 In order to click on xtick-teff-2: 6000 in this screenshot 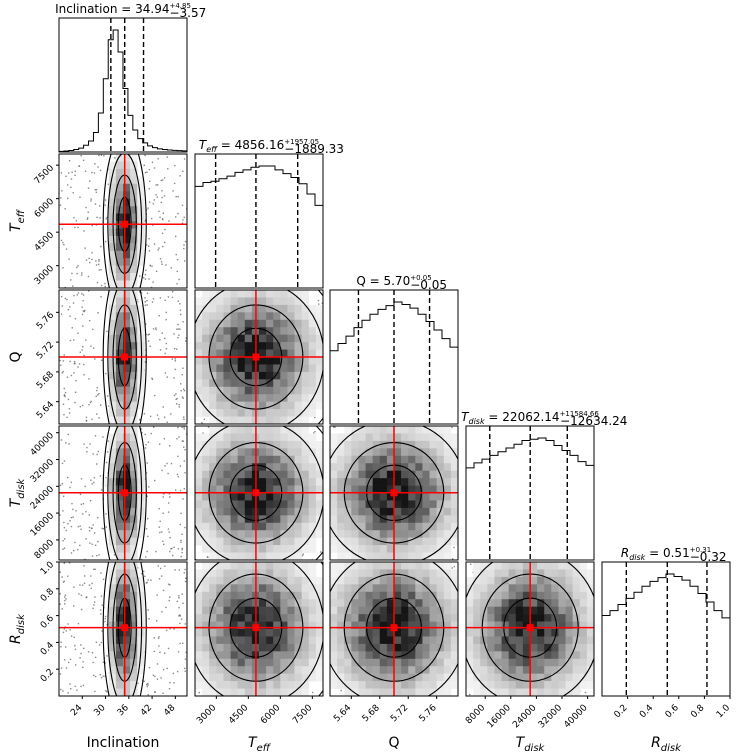, I will do `click(270, 714)`.